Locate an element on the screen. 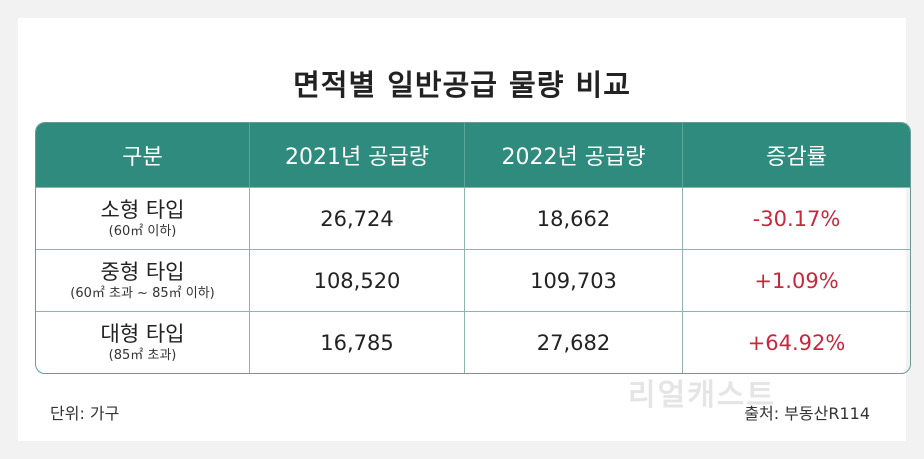 The image size is (924, 459). supply-2022-cell: 27,682 is located at coordinates (574, 342).